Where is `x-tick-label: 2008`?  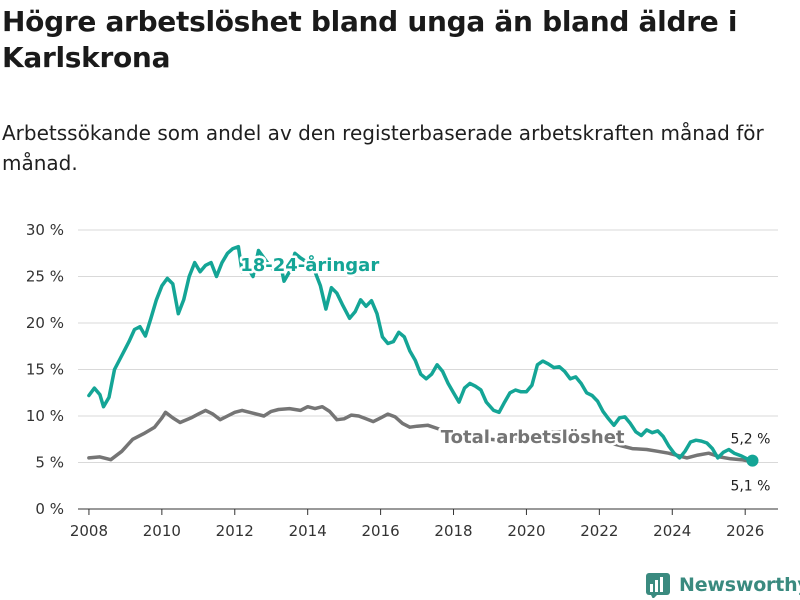
x-tick-label: 2008 is located at coordinates (89, 531).